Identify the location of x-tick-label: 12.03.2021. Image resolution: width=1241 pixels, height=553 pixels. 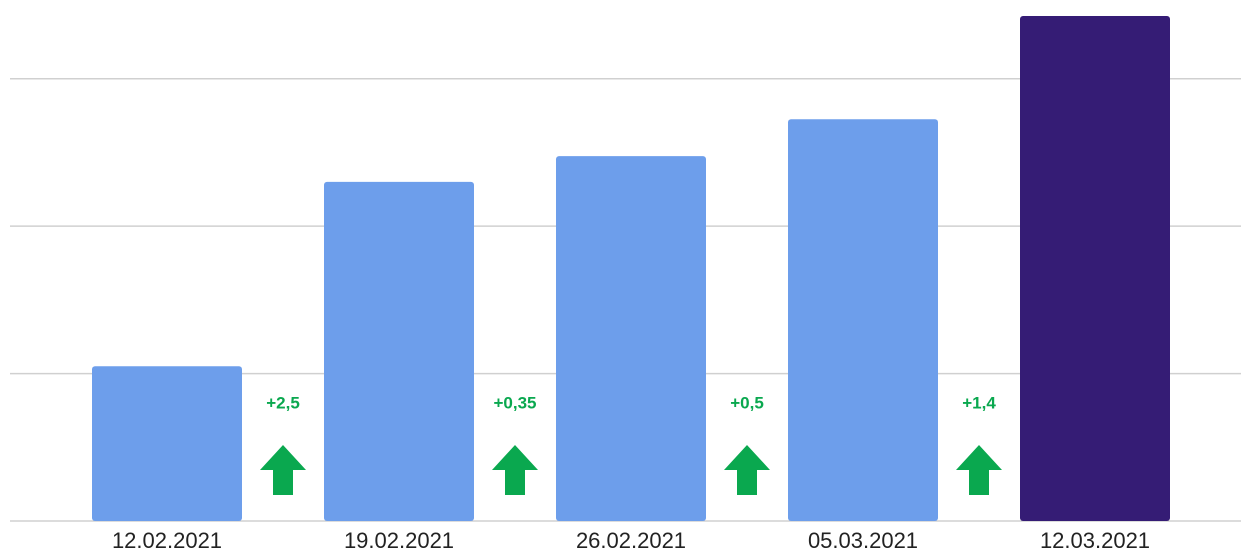
(1095, 540).